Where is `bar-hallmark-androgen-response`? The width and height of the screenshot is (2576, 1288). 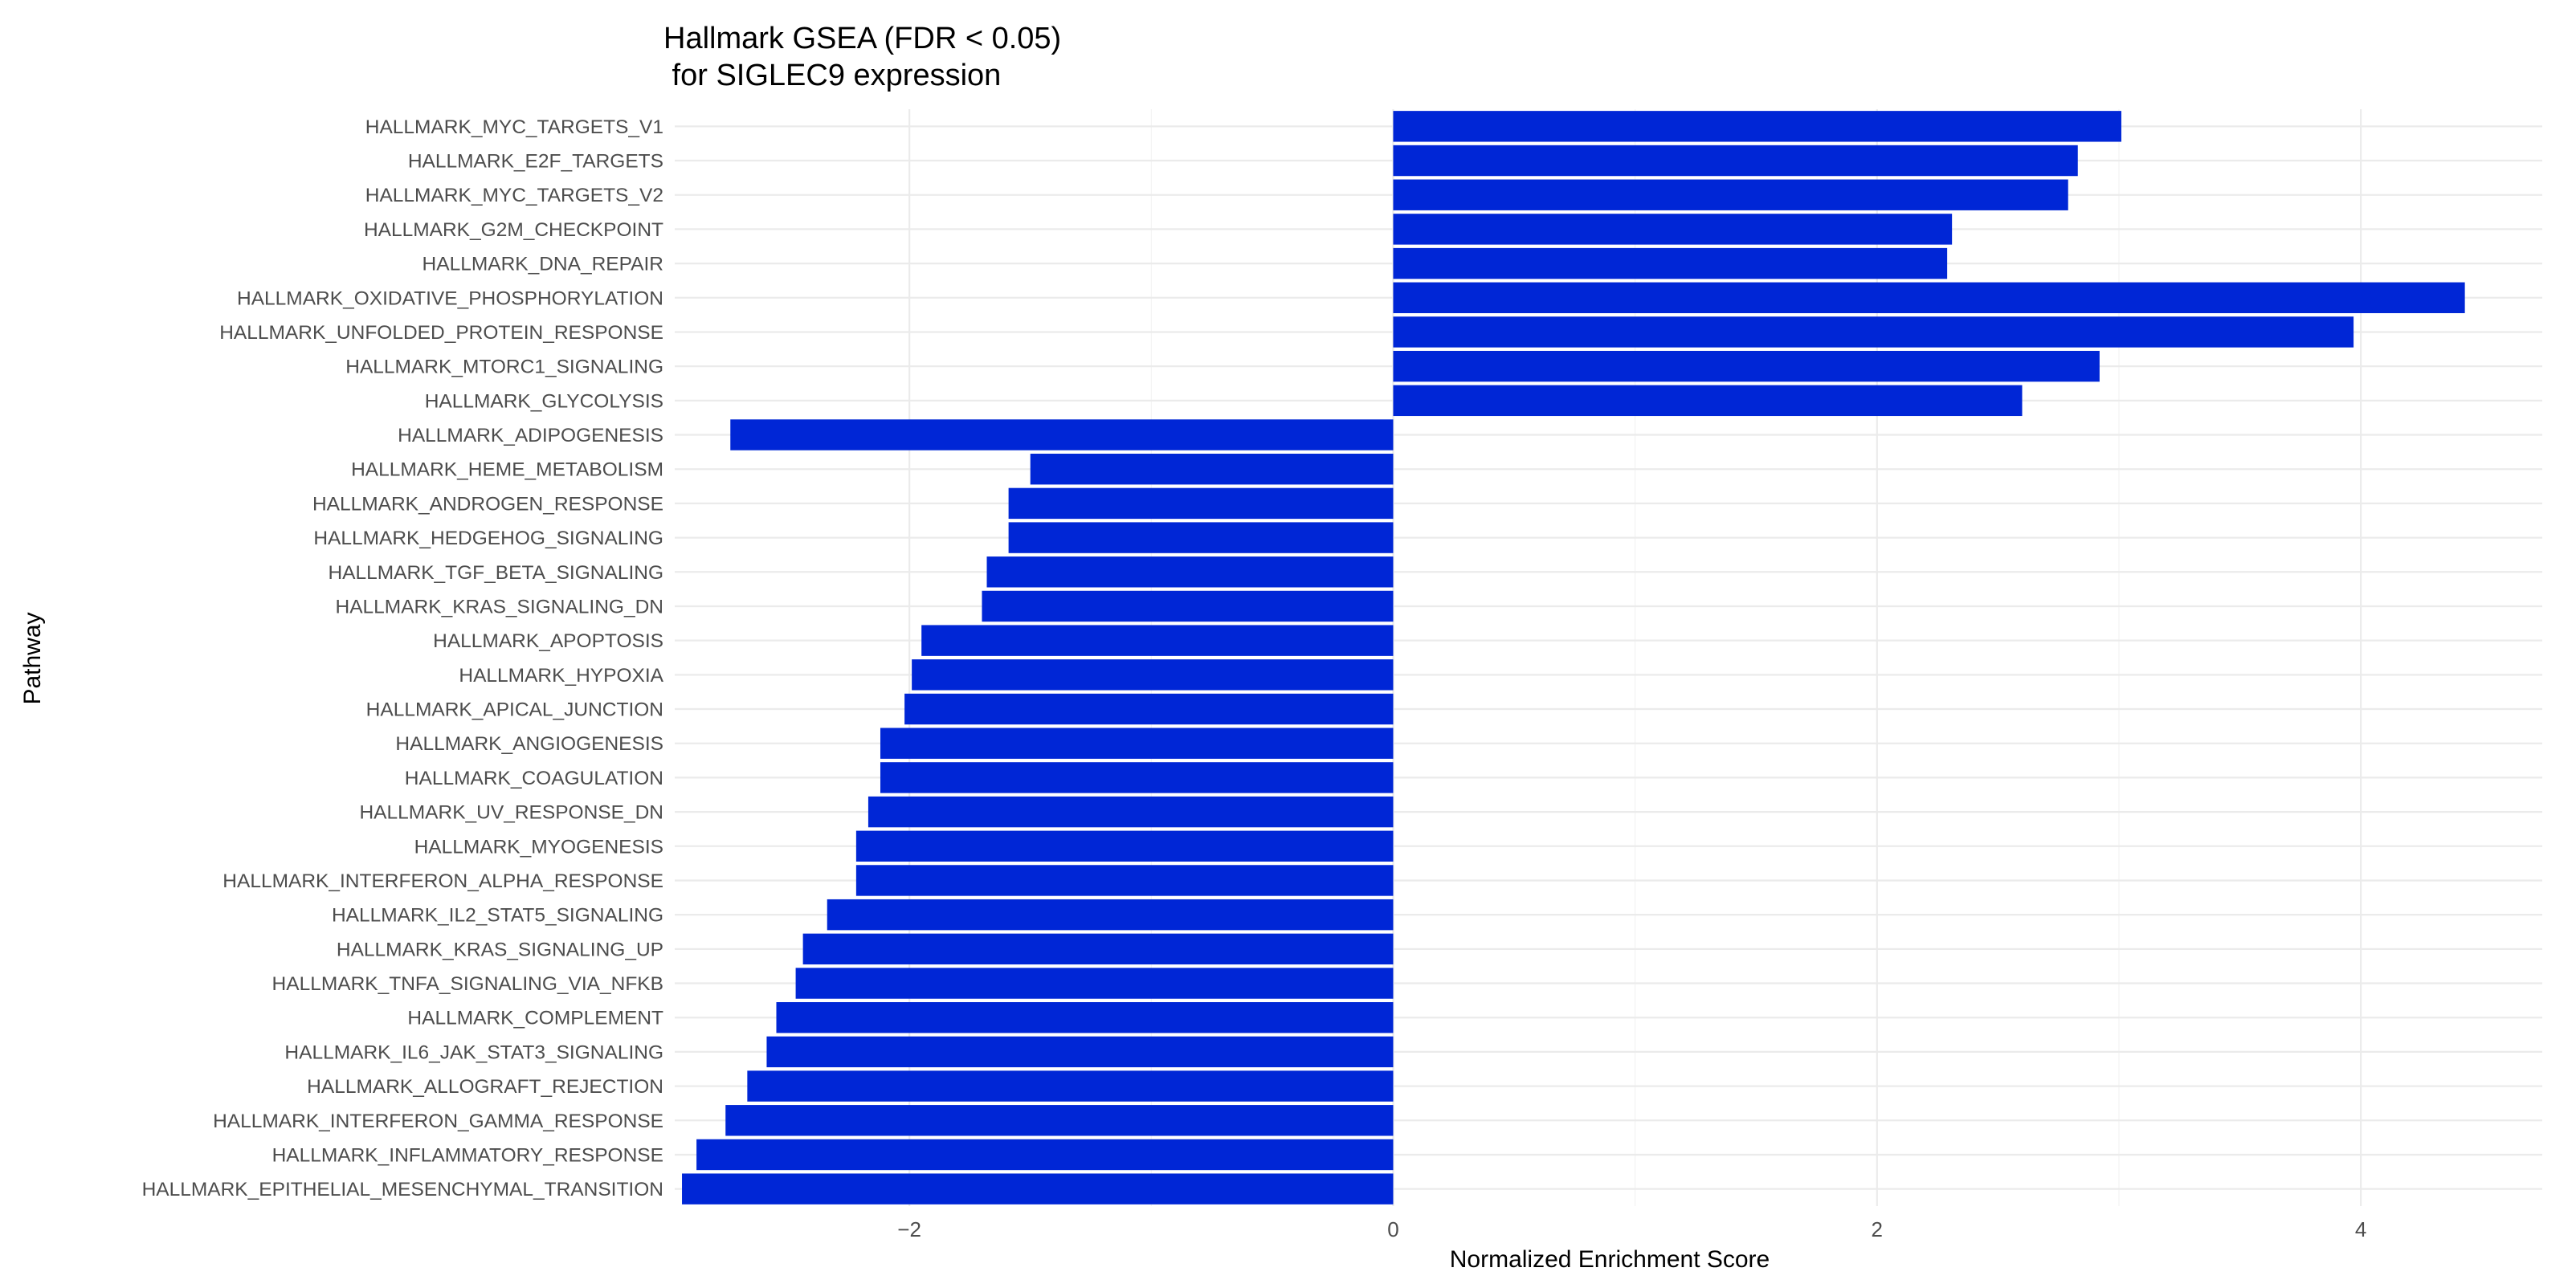 bar-hallmark-androgen-response is located at coordinates (1201, 504).